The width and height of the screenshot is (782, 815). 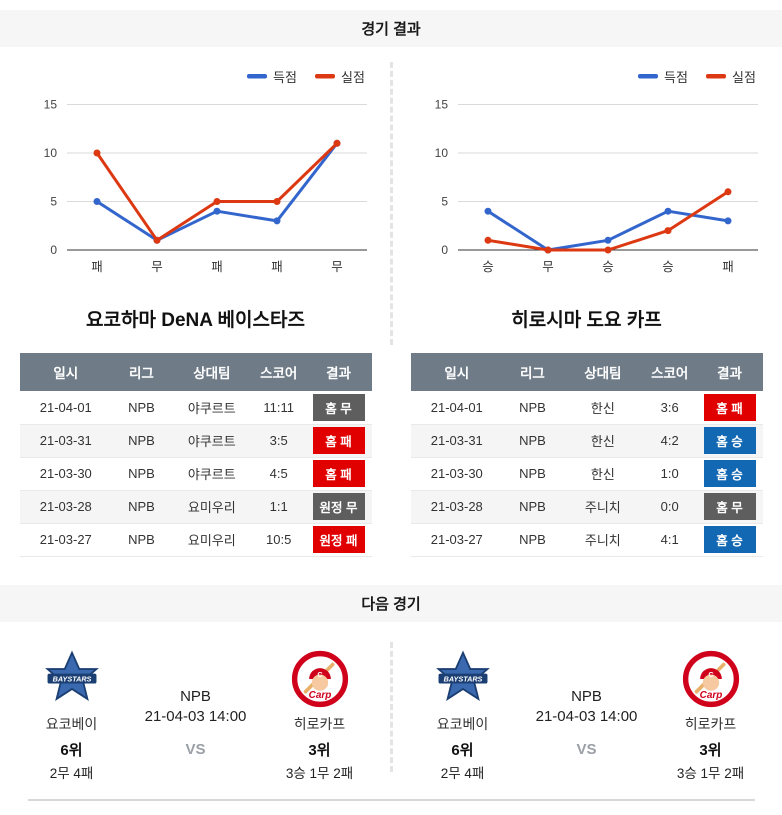 What do you see at coordinates (71, 750) in the screenshot?
I see `home-team-rank: 6위` at bounding box center [71, 750].